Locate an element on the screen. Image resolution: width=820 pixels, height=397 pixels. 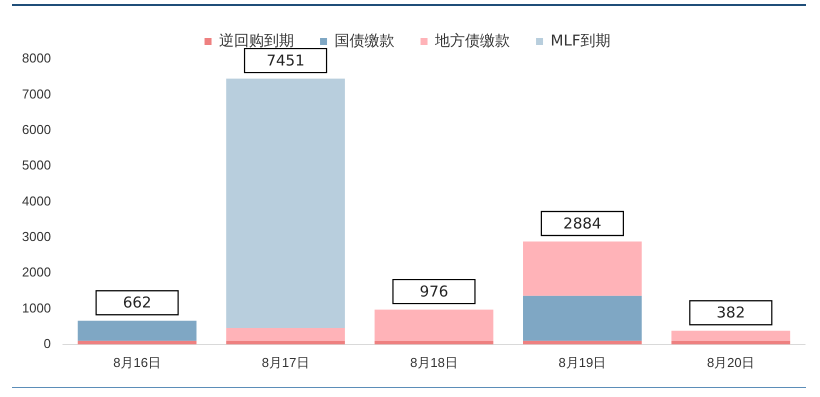
y-tick-label: 0 is located at coordinates (47, 343).